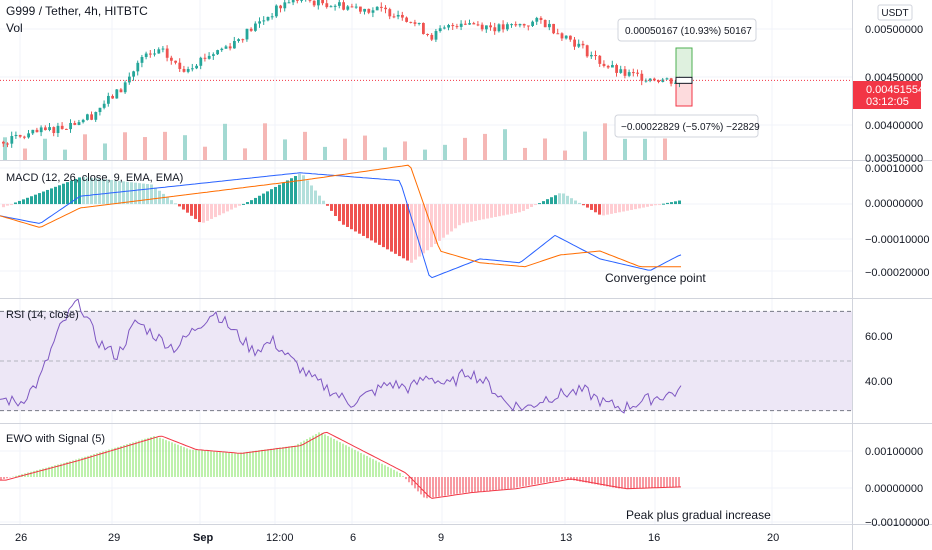  I want to click on time-label-4: 6, so click(353, 538).